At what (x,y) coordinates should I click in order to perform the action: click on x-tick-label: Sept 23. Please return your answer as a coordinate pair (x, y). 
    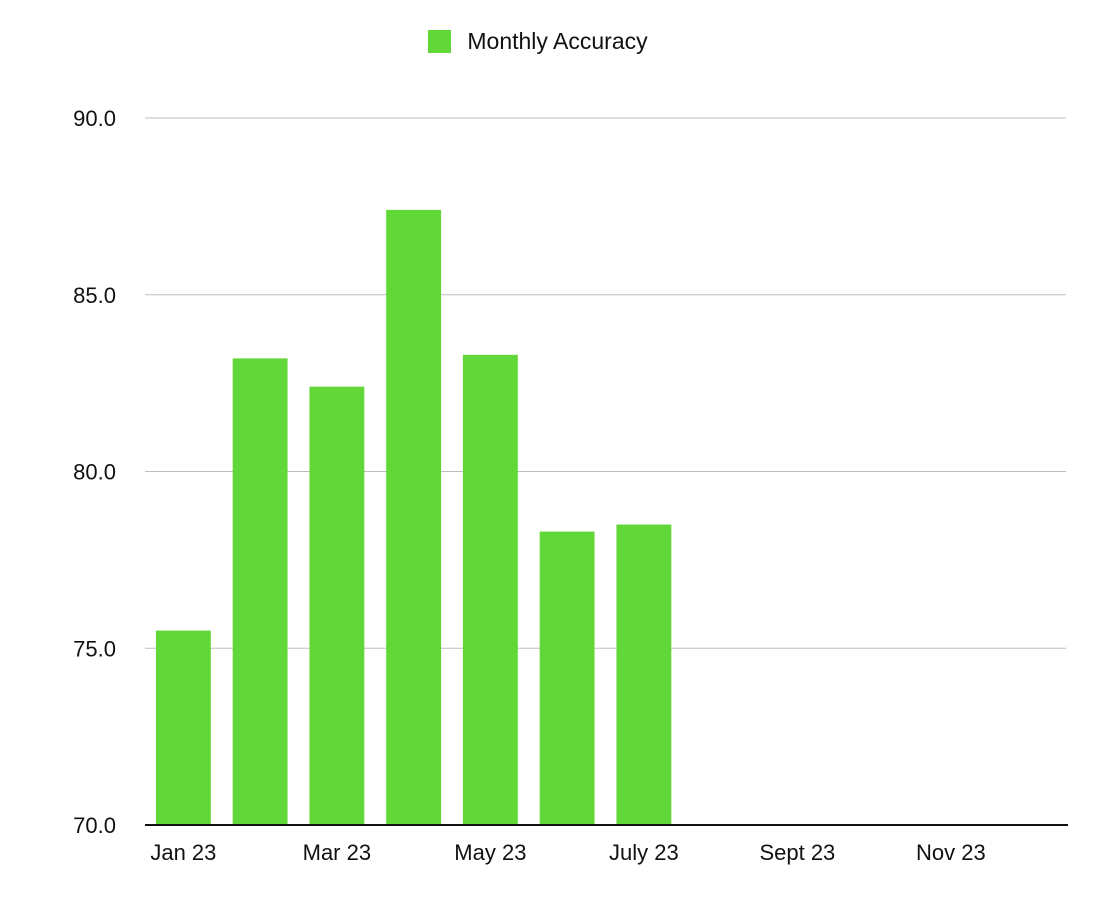
    Looking at the image, I should click on (797, 852).